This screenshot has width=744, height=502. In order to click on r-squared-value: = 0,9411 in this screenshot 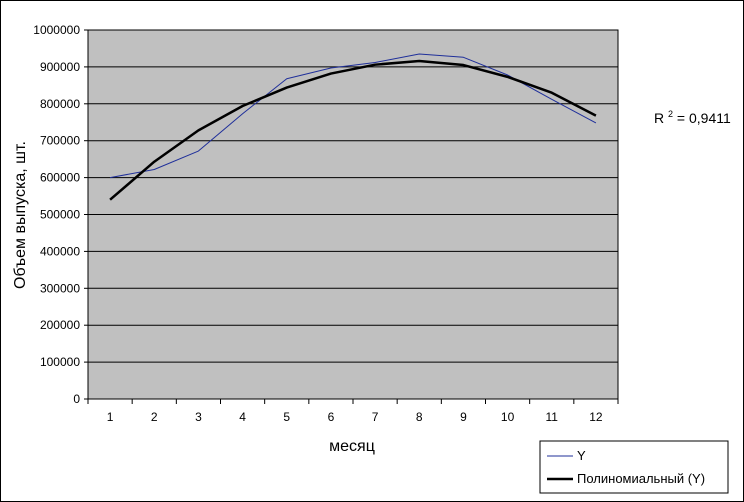, I will do `click(704, 118)`.